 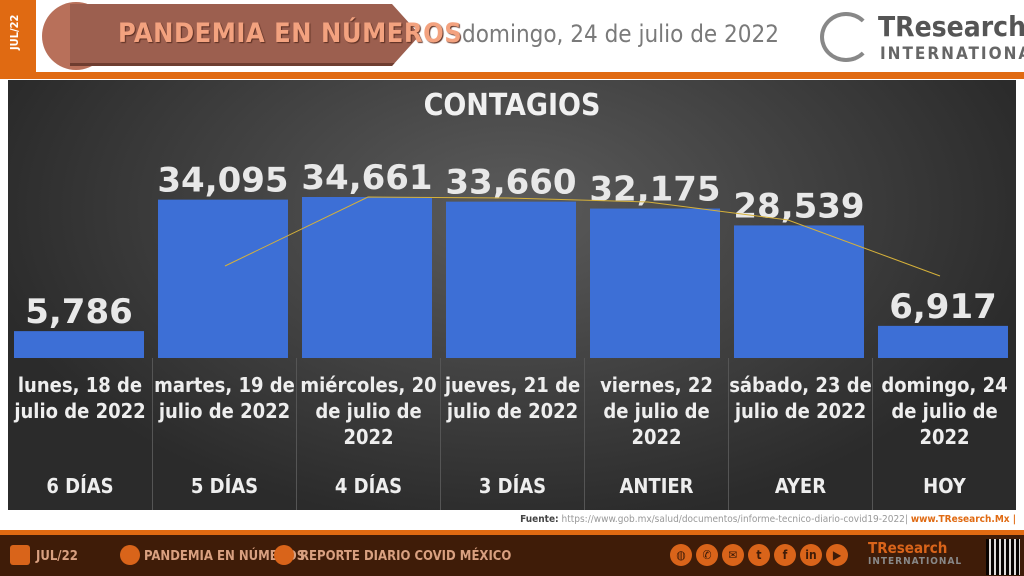 I want to click on tresearch-logo: TResearch INTERNATIONAL, so click(x=922, y=37).